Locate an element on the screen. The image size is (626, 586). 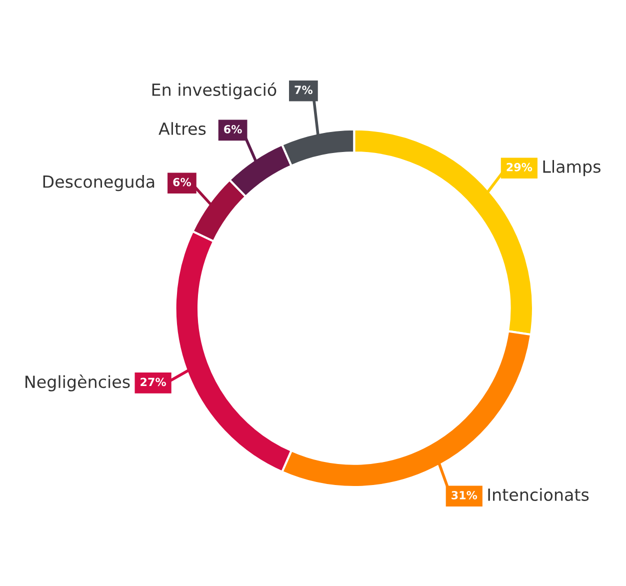
legend-label: Altres is located at coordinates (182, 129).